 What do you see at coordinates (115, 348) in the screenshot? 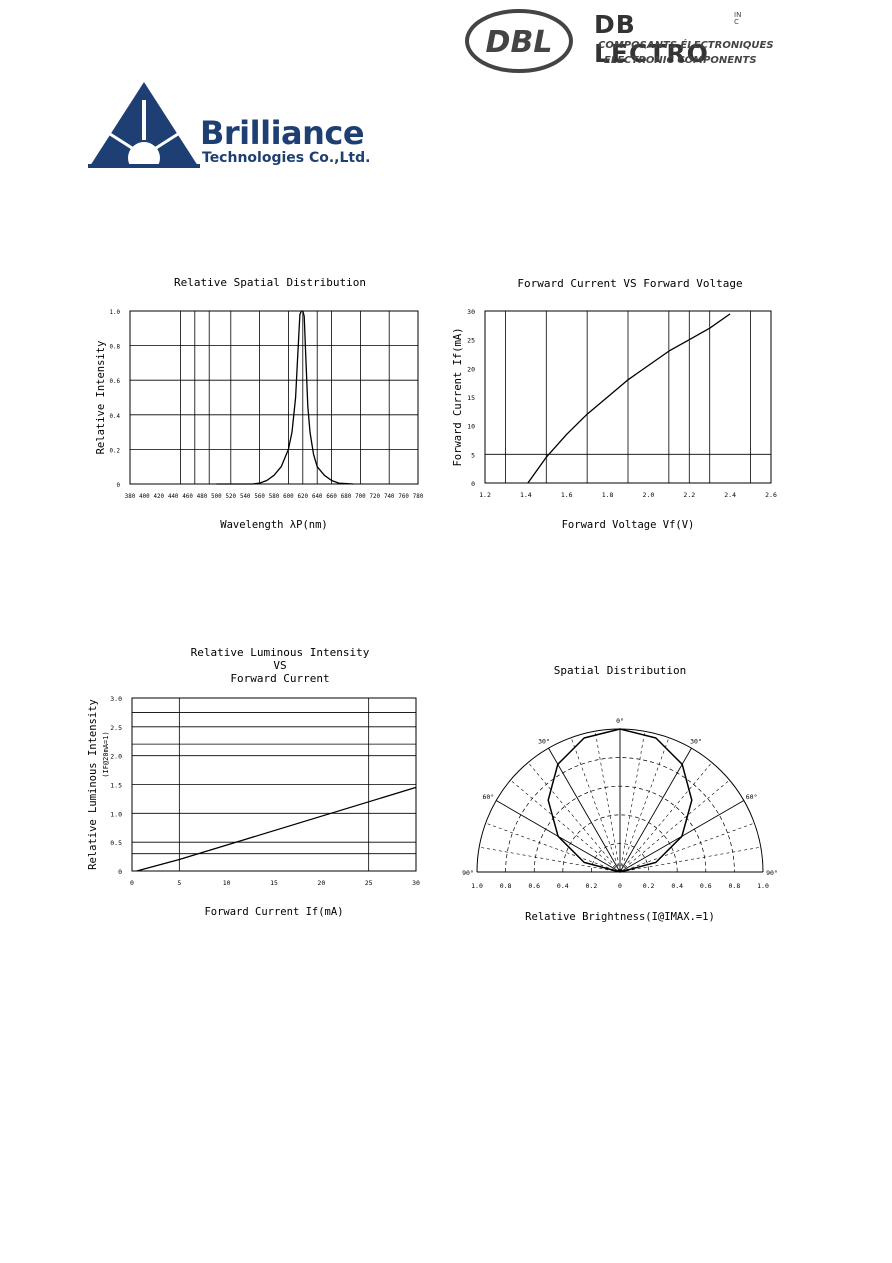
I see `y-tick-label: 0.8` at bounding box center [115, 348].